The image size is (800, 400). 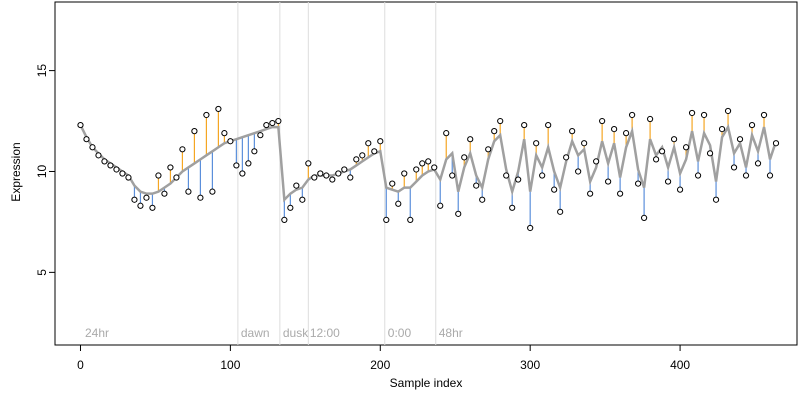 What do you see at coordinates (325, 333) in the screenshot?
I see `annotation: 12:00` at bounding box center [325, 333].